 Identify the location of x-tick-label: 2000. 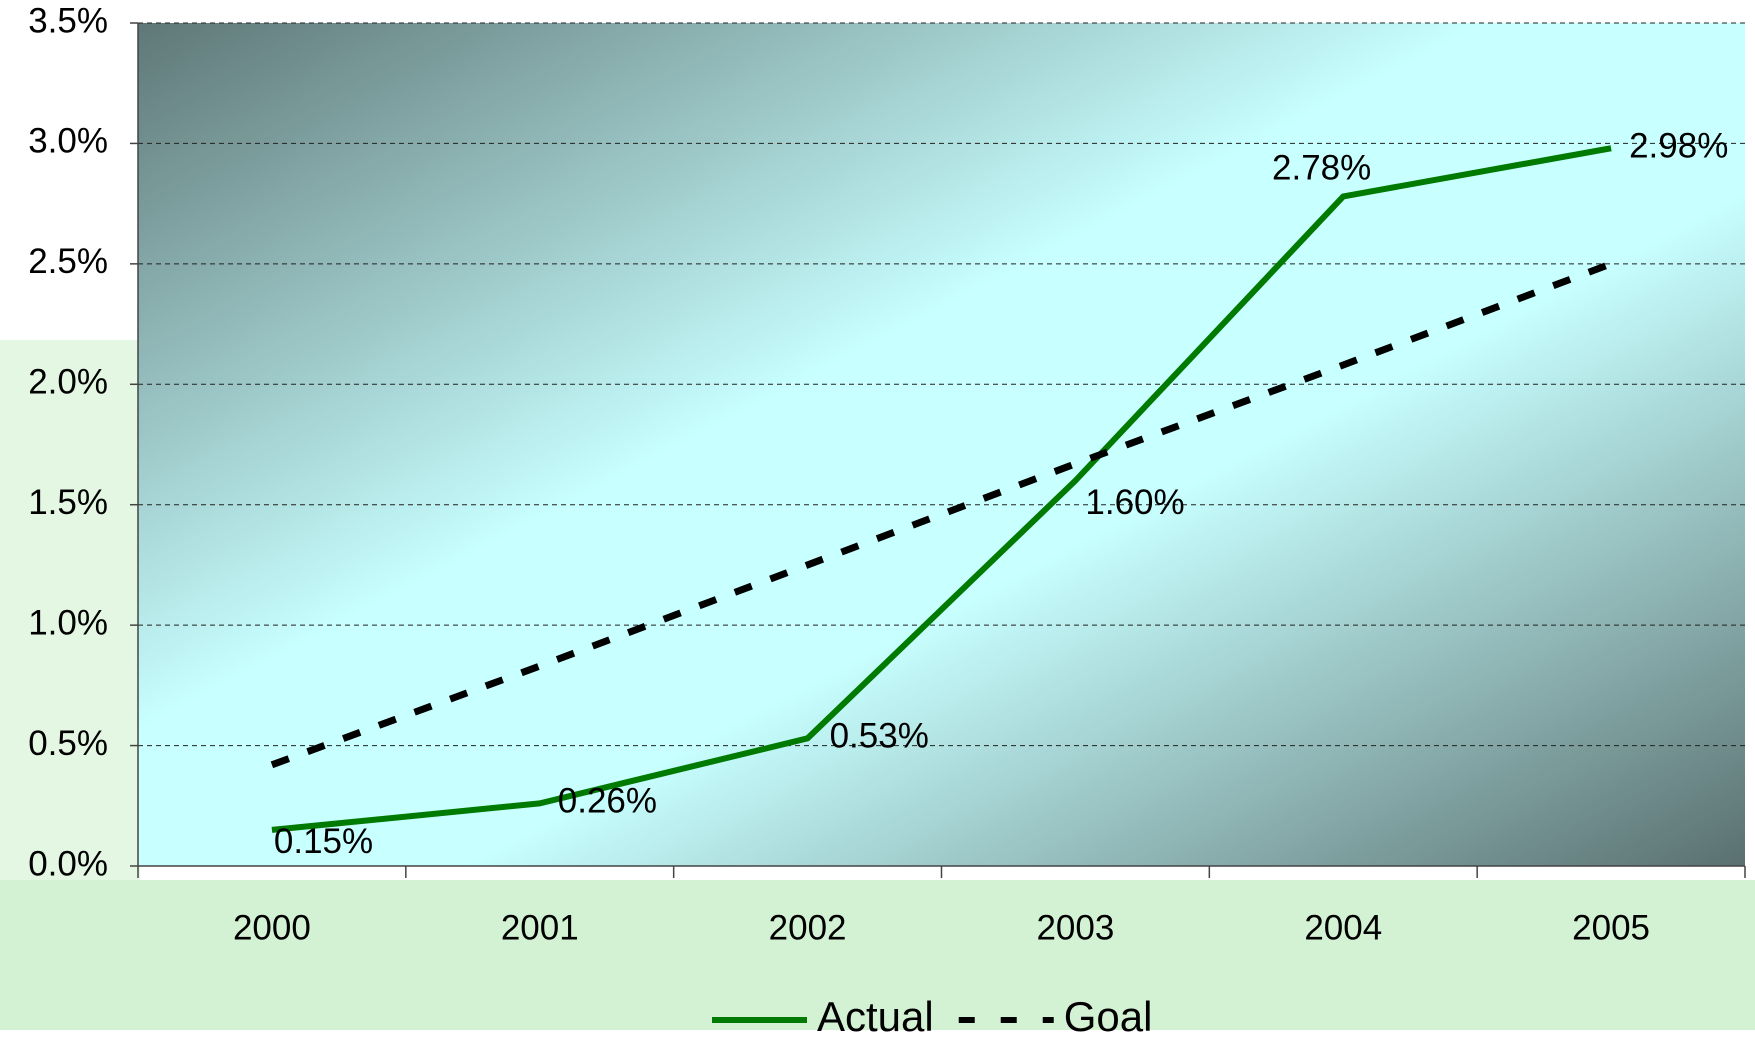
(272, 927).